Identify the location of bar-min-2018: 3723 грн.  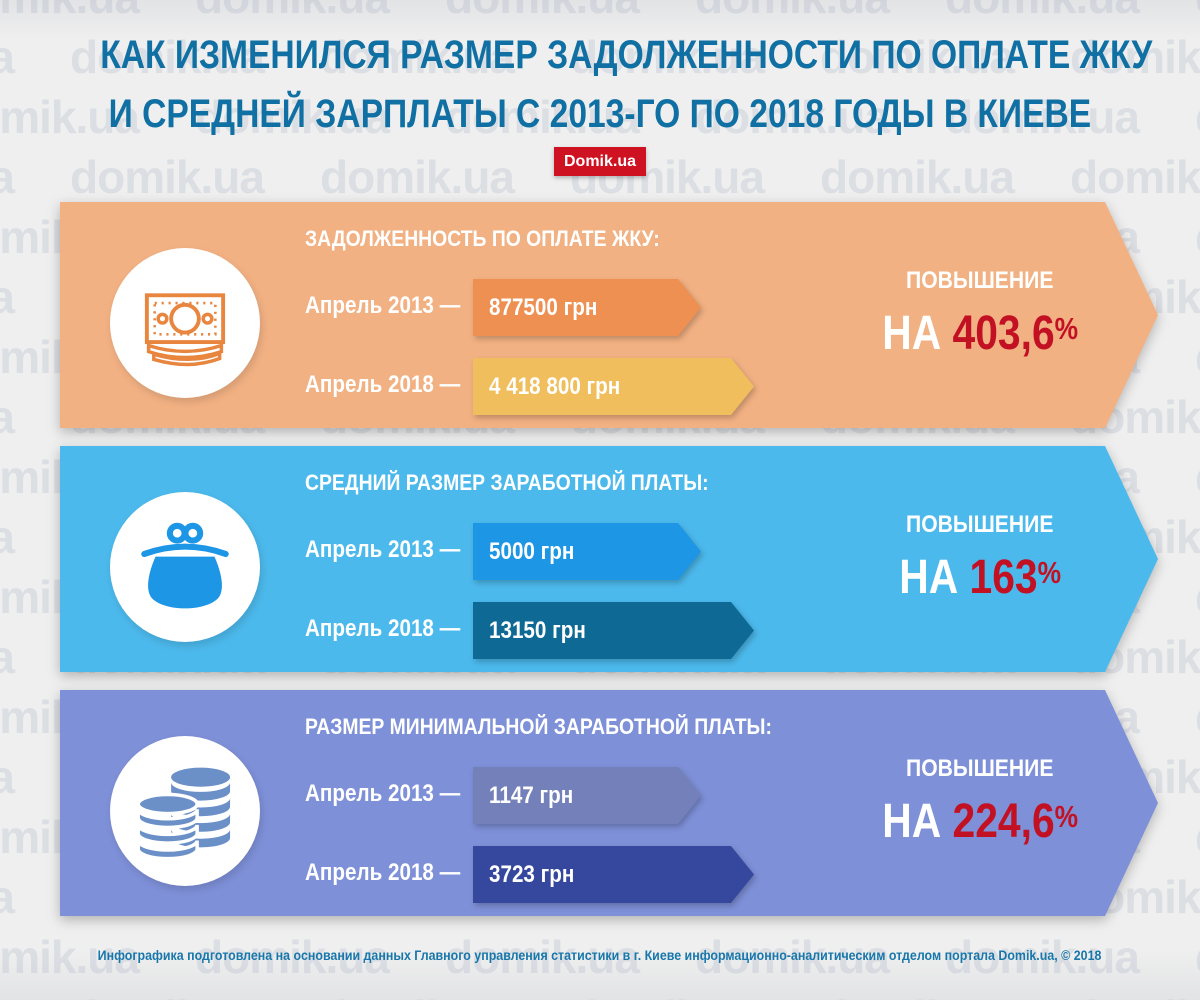
(613, 874).